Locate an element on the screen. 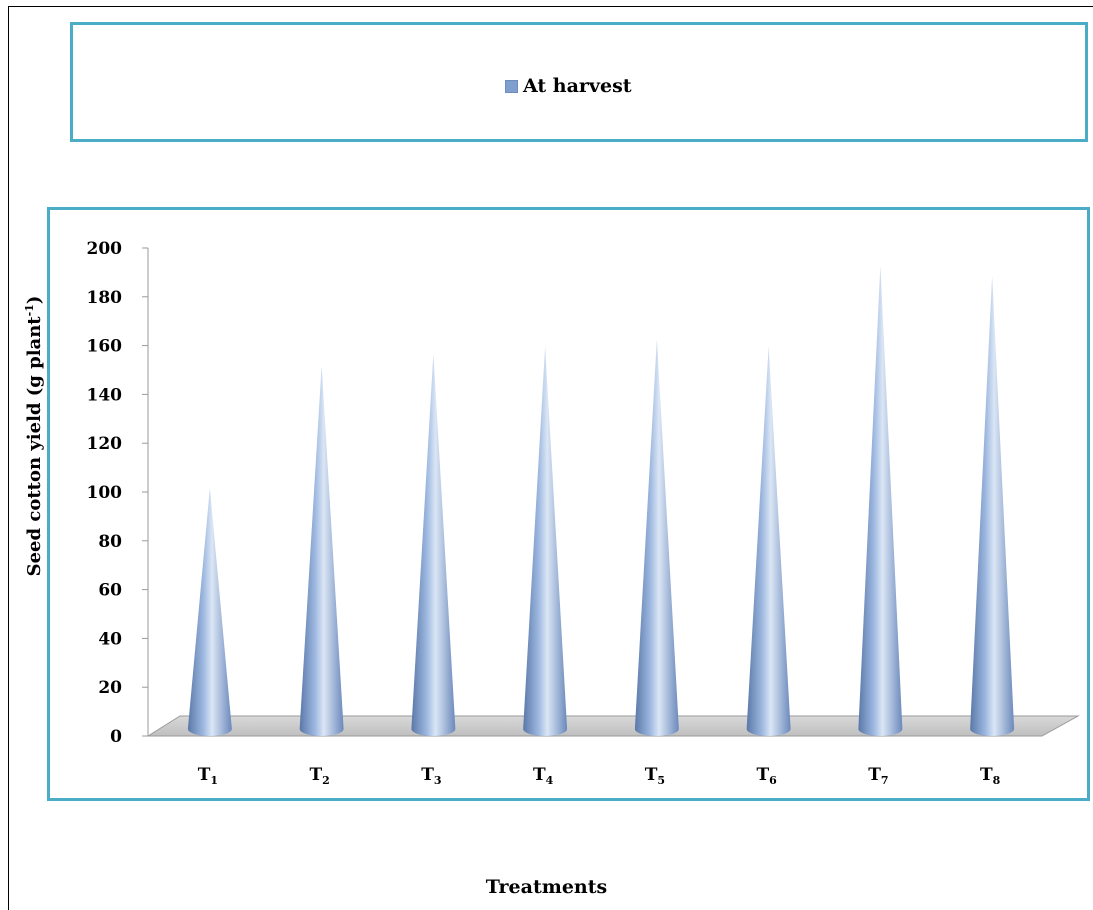  x-tick-label: T2 is located at coordinates (319, 776).